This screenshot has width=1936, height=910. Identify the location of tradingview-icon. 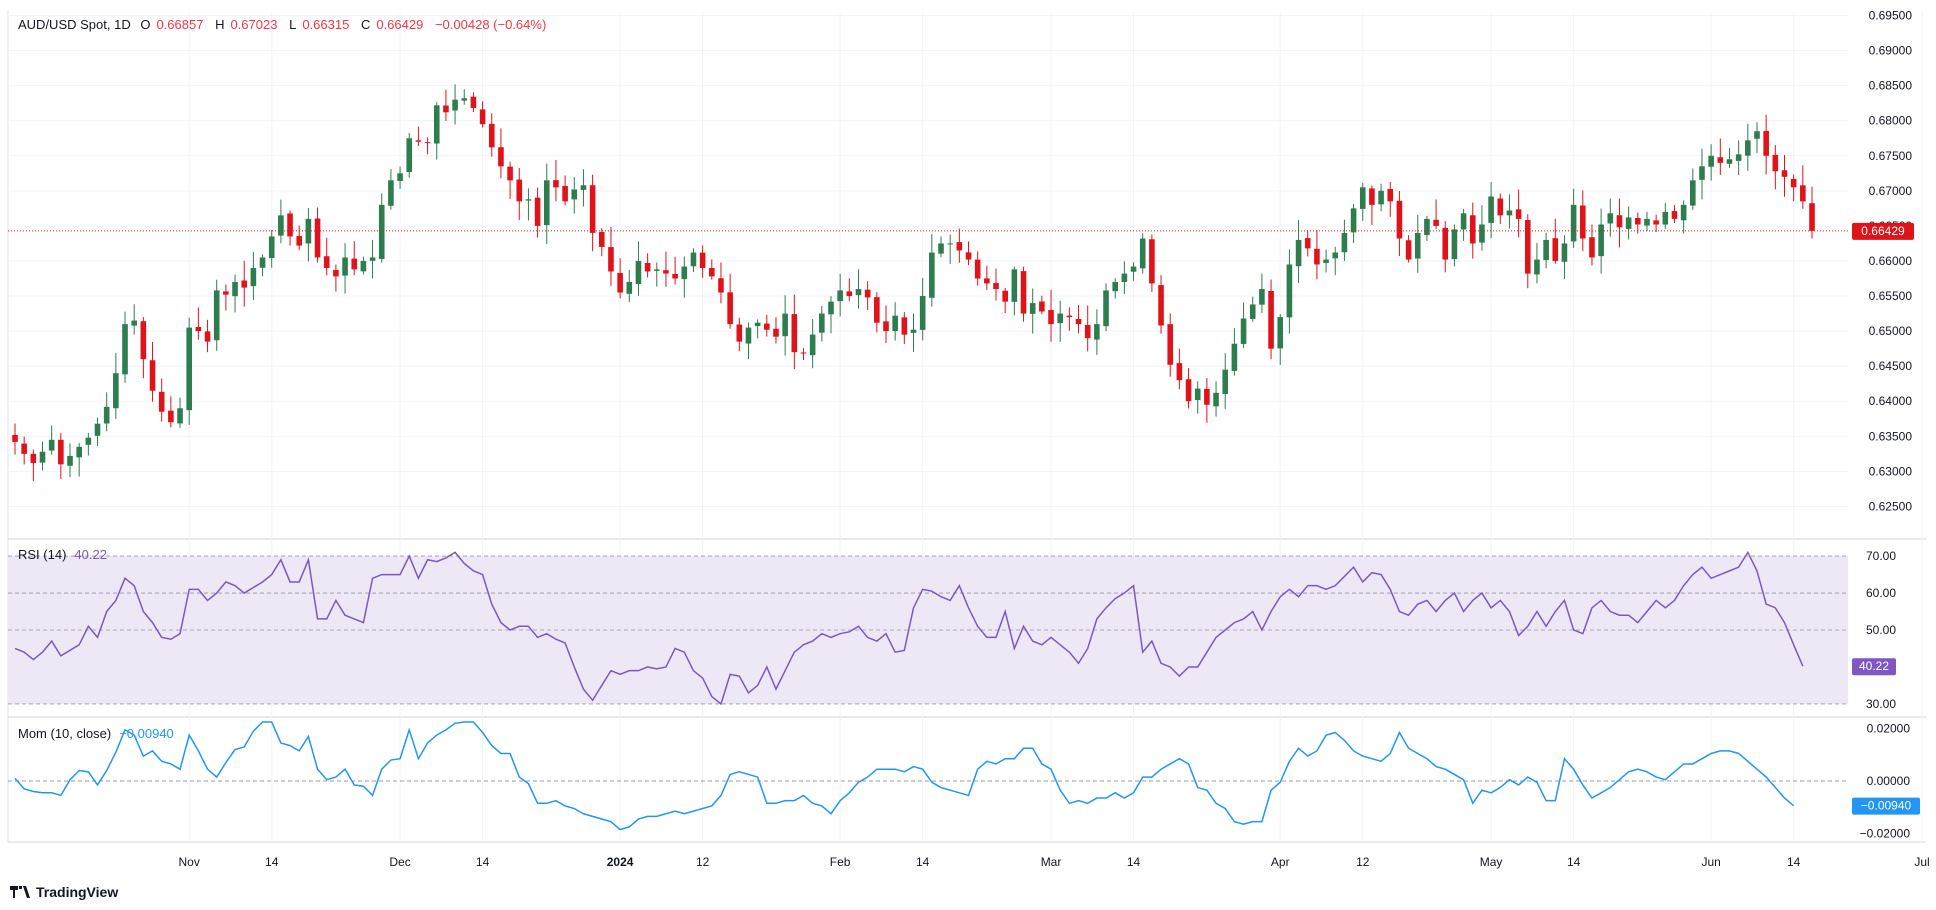
(20, 892).